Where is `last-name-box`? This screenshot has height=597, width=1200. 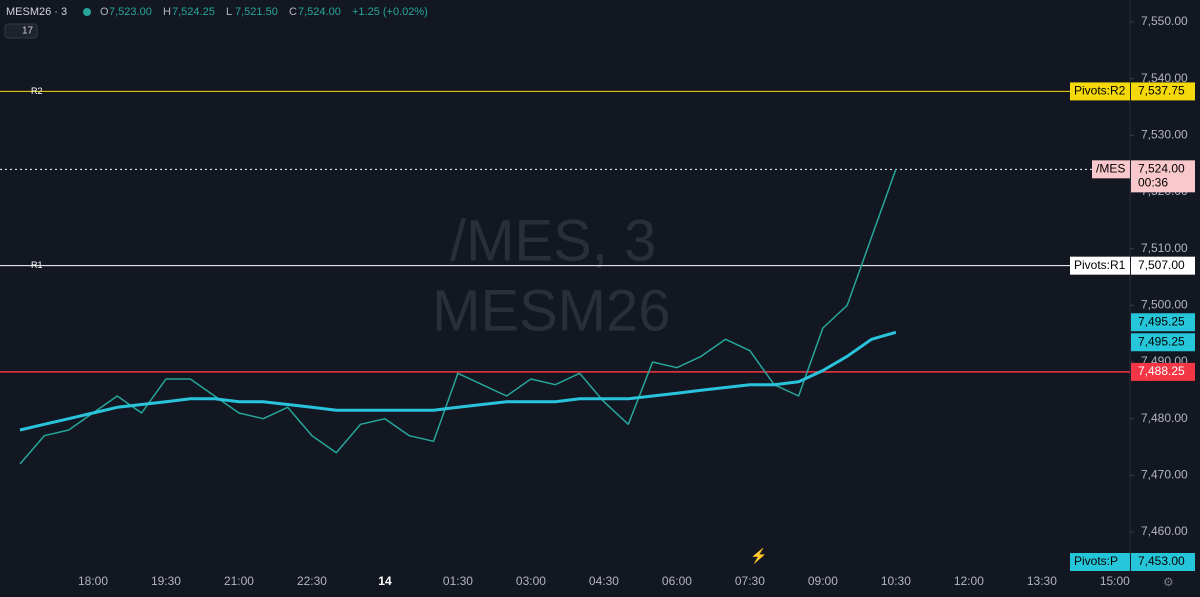 last-name-box is located at coordinates (1111, 169).